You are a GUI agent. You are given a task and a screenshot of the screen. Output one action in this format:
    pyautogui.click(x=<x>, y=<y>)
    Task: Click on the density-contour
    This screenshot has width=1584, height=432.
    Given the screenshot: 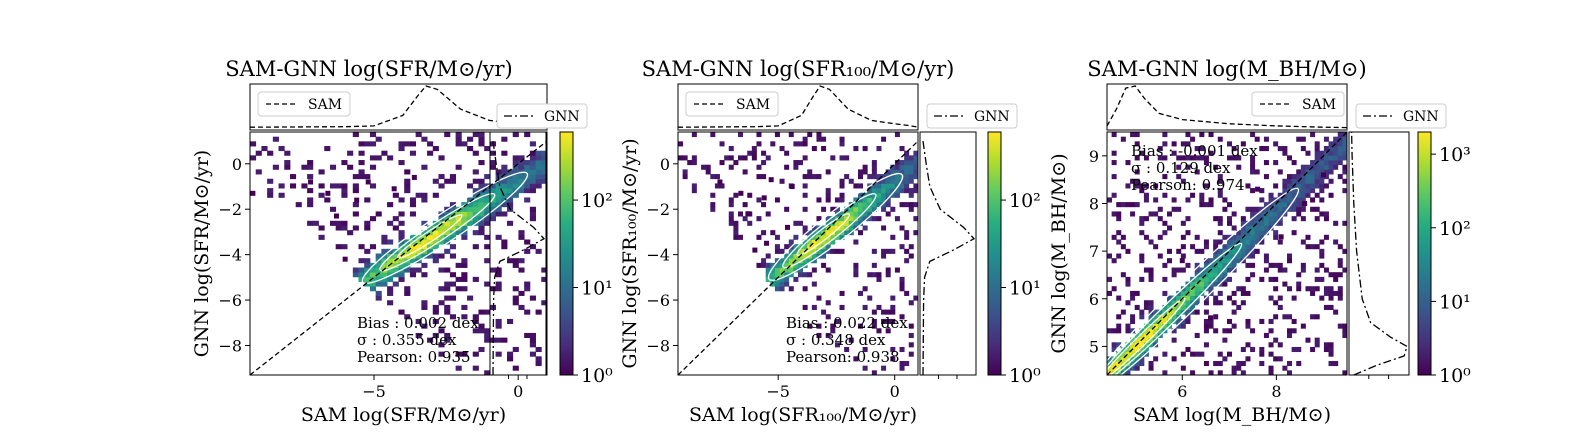 What is the action you would take?
    pyautogui.click(x=445, y=228)
    